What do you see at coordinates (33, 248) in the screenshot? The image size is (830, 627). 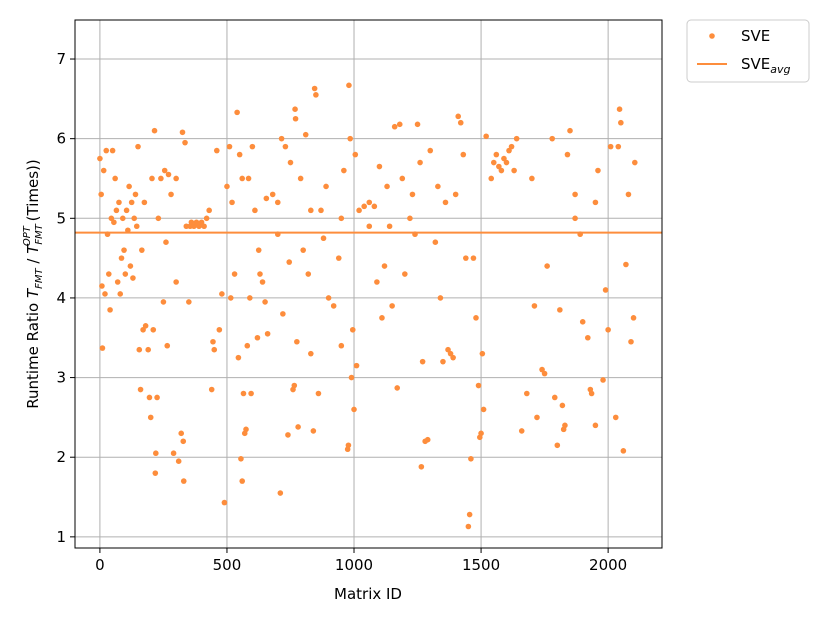 I see `y-label-part: T` at bounding box center [33, 248].